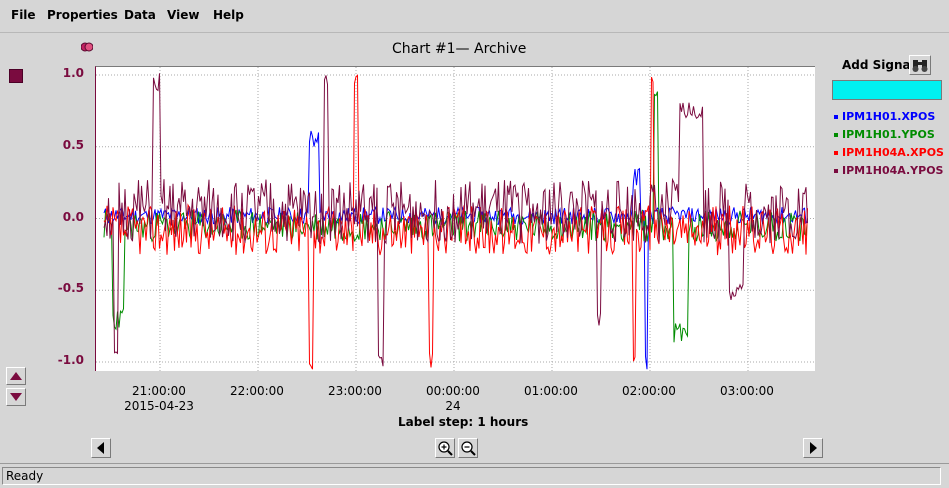 Image resolution: width=949 pixels, height=488 pixels. What do you see at coordinates (813, 448) in the screenshot?
I see `scroll-right-button` at bounding box center [813, 448].